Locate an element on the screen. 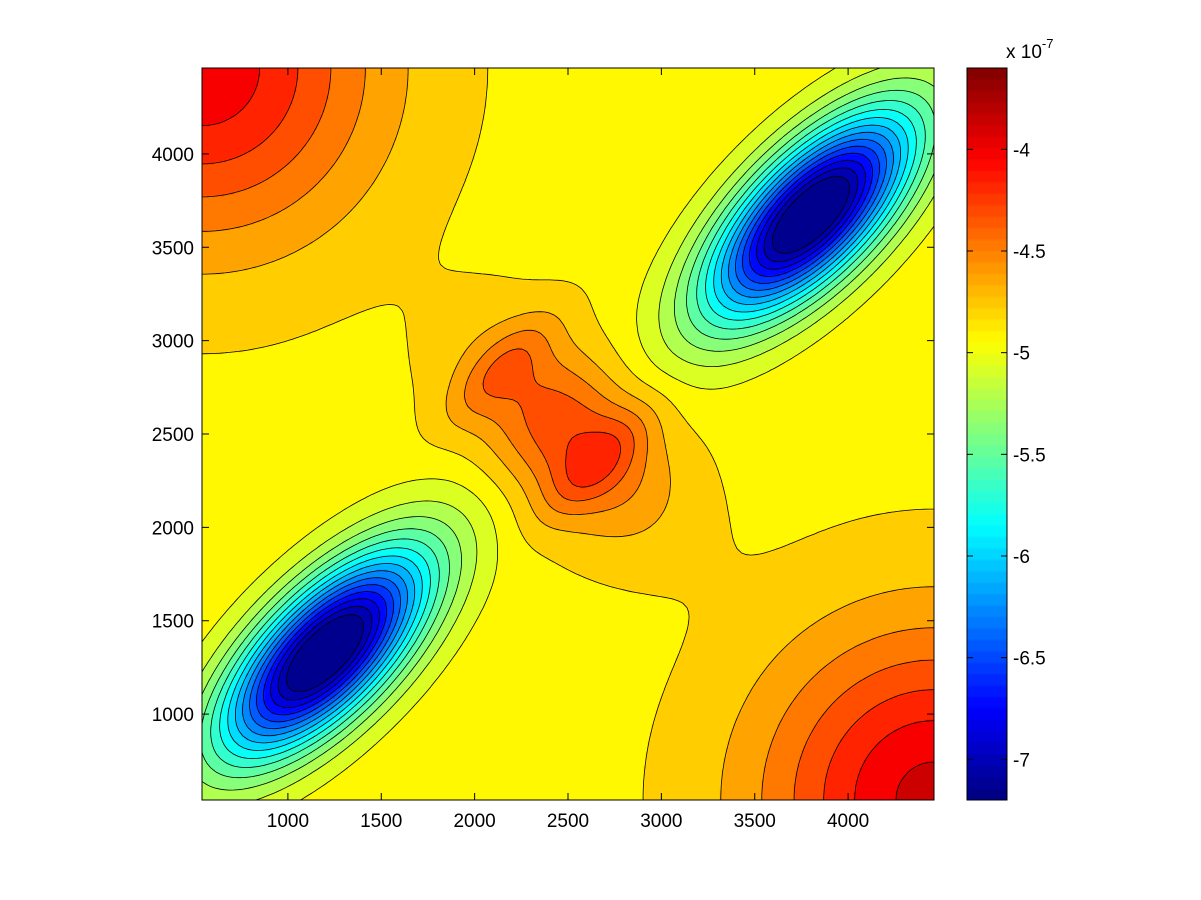 This screenshot has width=1201, height=900. colorbar-tick-label-0: -7 is located at coordinates (1021, 760).